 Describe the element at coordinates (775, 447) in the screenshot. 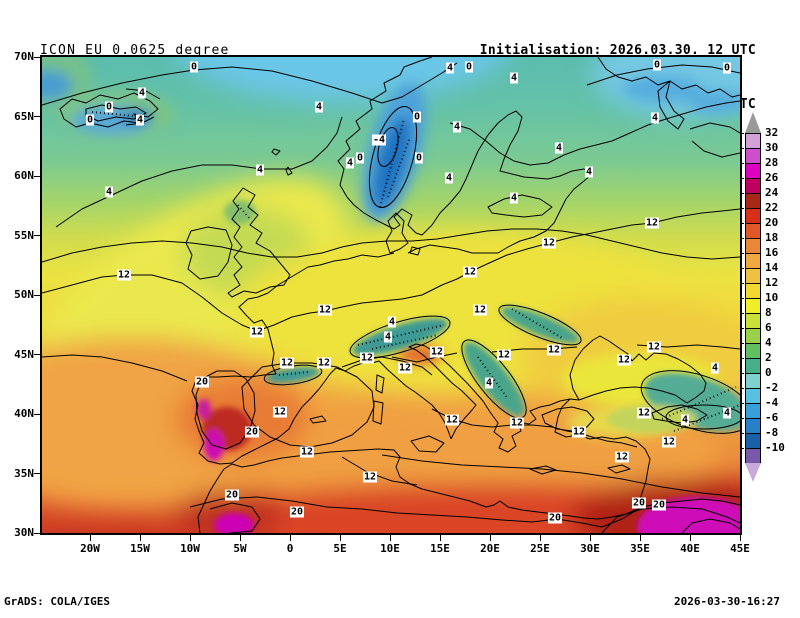

I see `colorbar-level-label: -10` at that location.